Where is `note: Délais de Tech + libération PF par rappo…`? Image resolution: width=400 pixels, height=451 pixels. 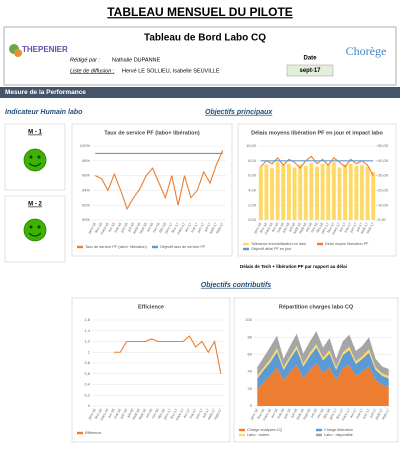
note: Délais de Tech + libération PF par rappo… is located at coordinates (293, 266).